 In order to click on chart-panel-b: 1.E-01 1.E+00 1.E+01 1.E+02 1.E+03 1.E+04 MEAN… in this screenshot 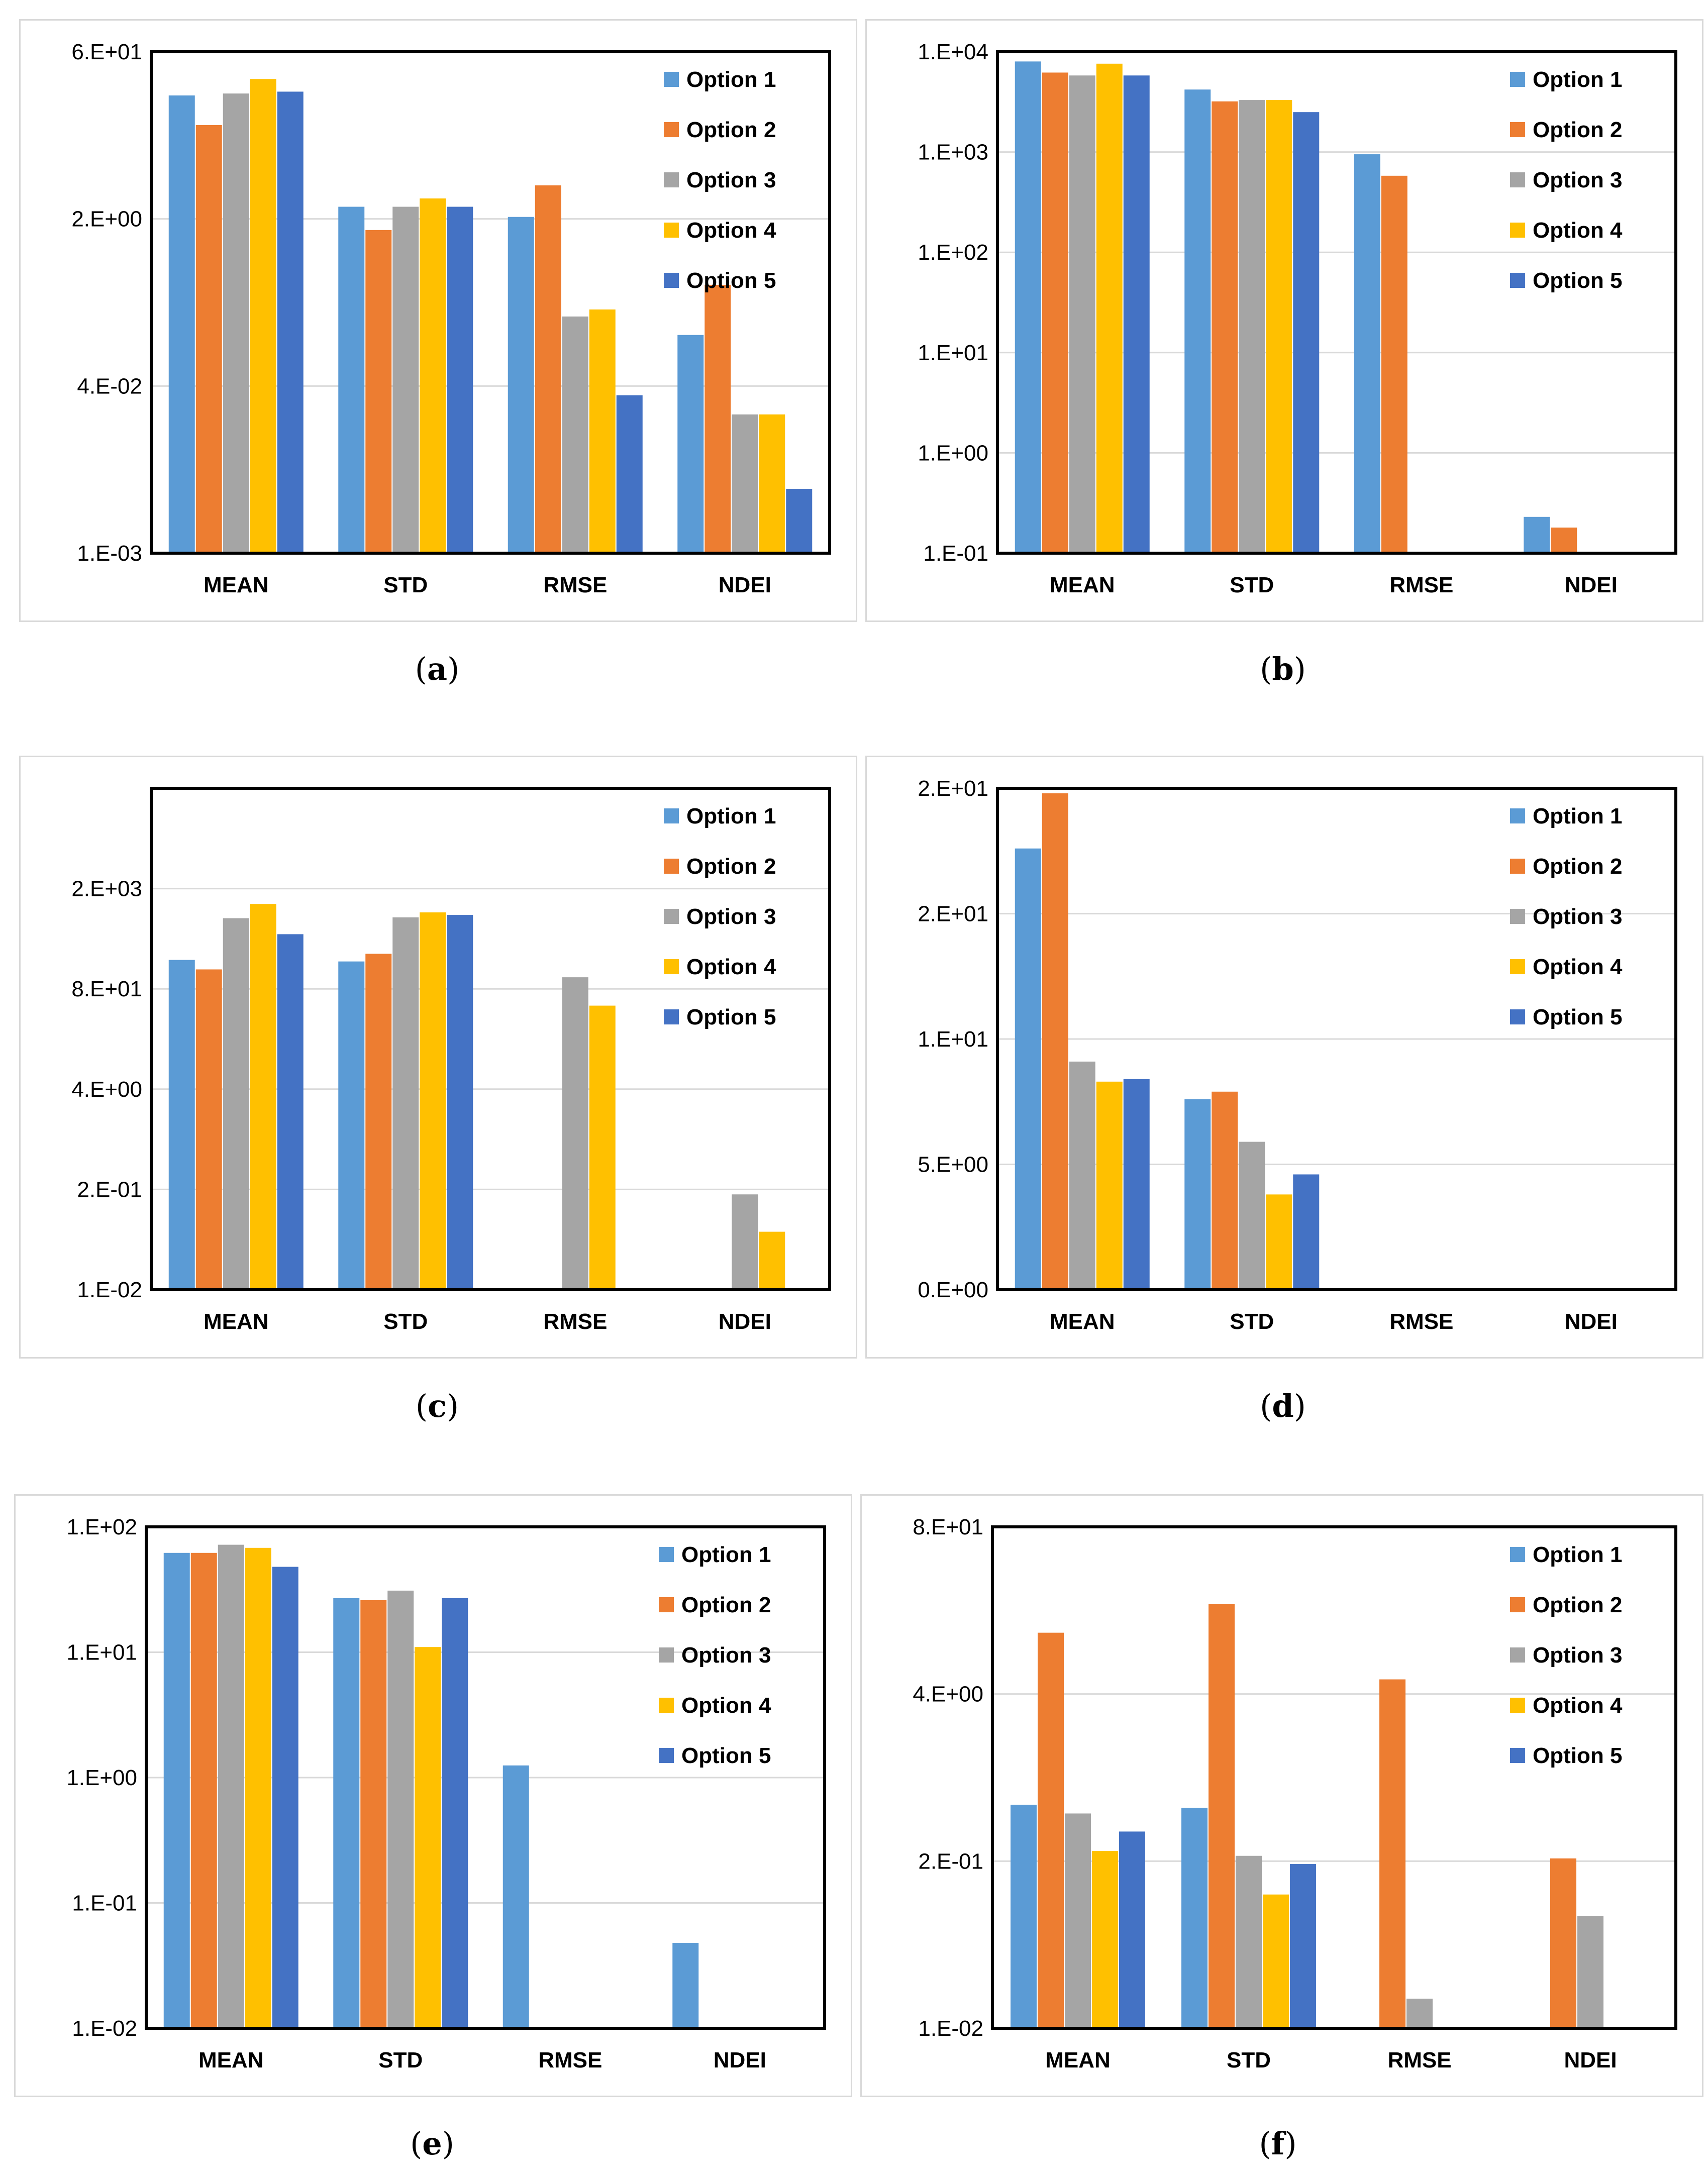, I will do `click(1284, 320)`.